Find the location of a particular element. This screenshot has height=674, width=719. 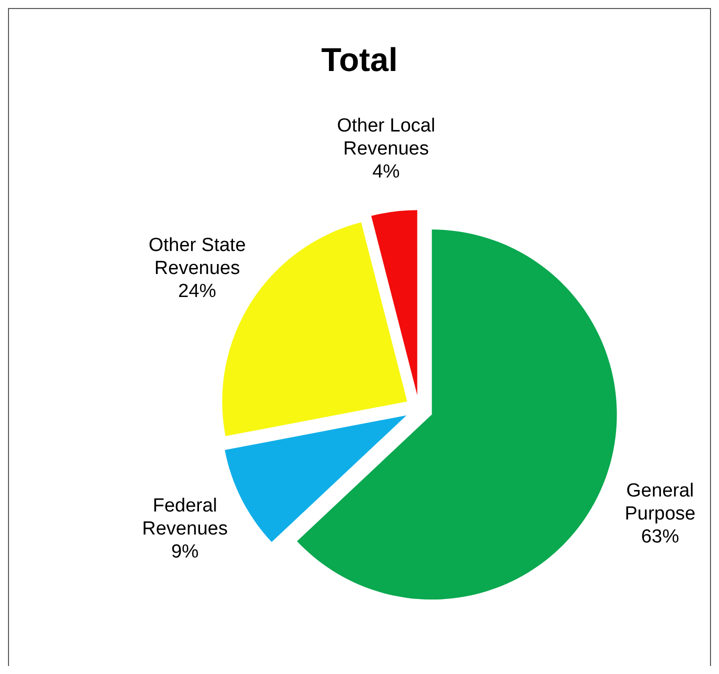

data-label: 9% is located at coordinates (185, 551).